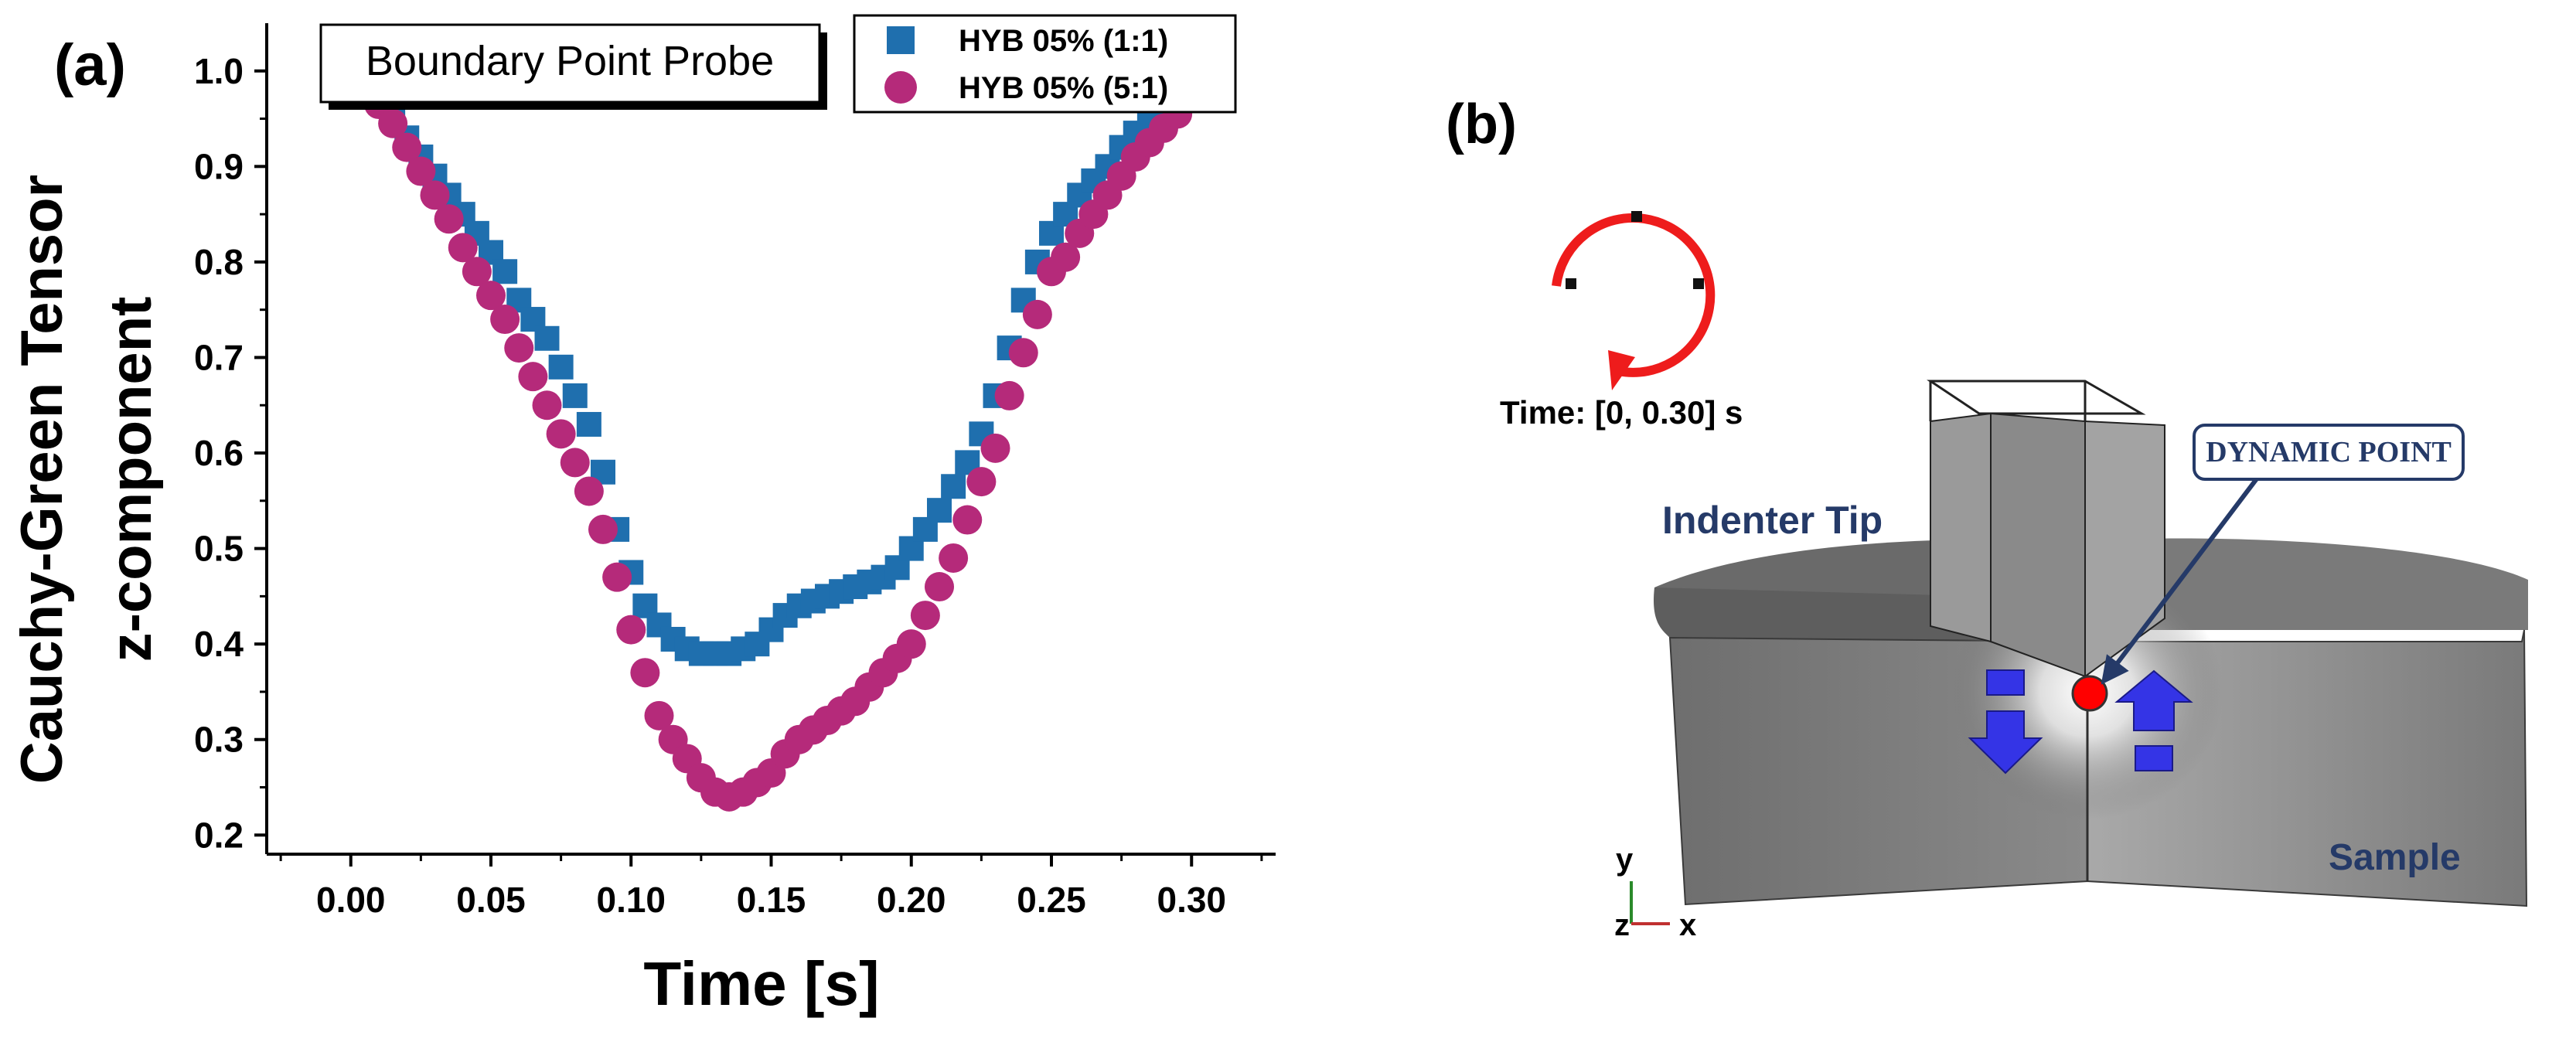 The width and height of the screenshot is (2576, 1042). What do you see at coordinates (631, 900) in the screenshot?
I see `x-tick-label: 0.10` at bounding box center [631, 900].